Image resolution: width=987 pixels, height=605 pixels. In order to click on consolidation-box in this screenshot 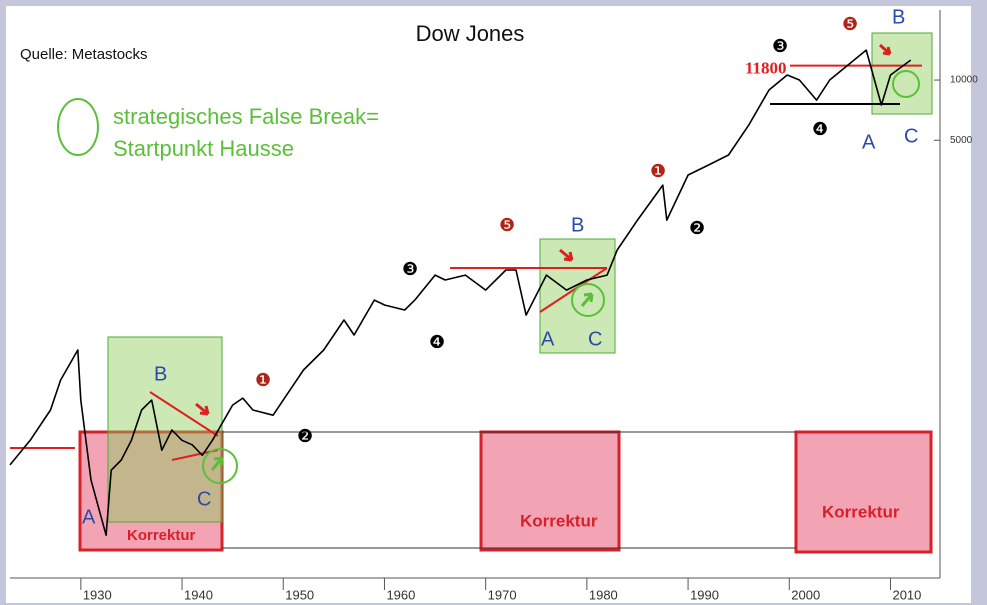, I will do `click(165, 429)`.